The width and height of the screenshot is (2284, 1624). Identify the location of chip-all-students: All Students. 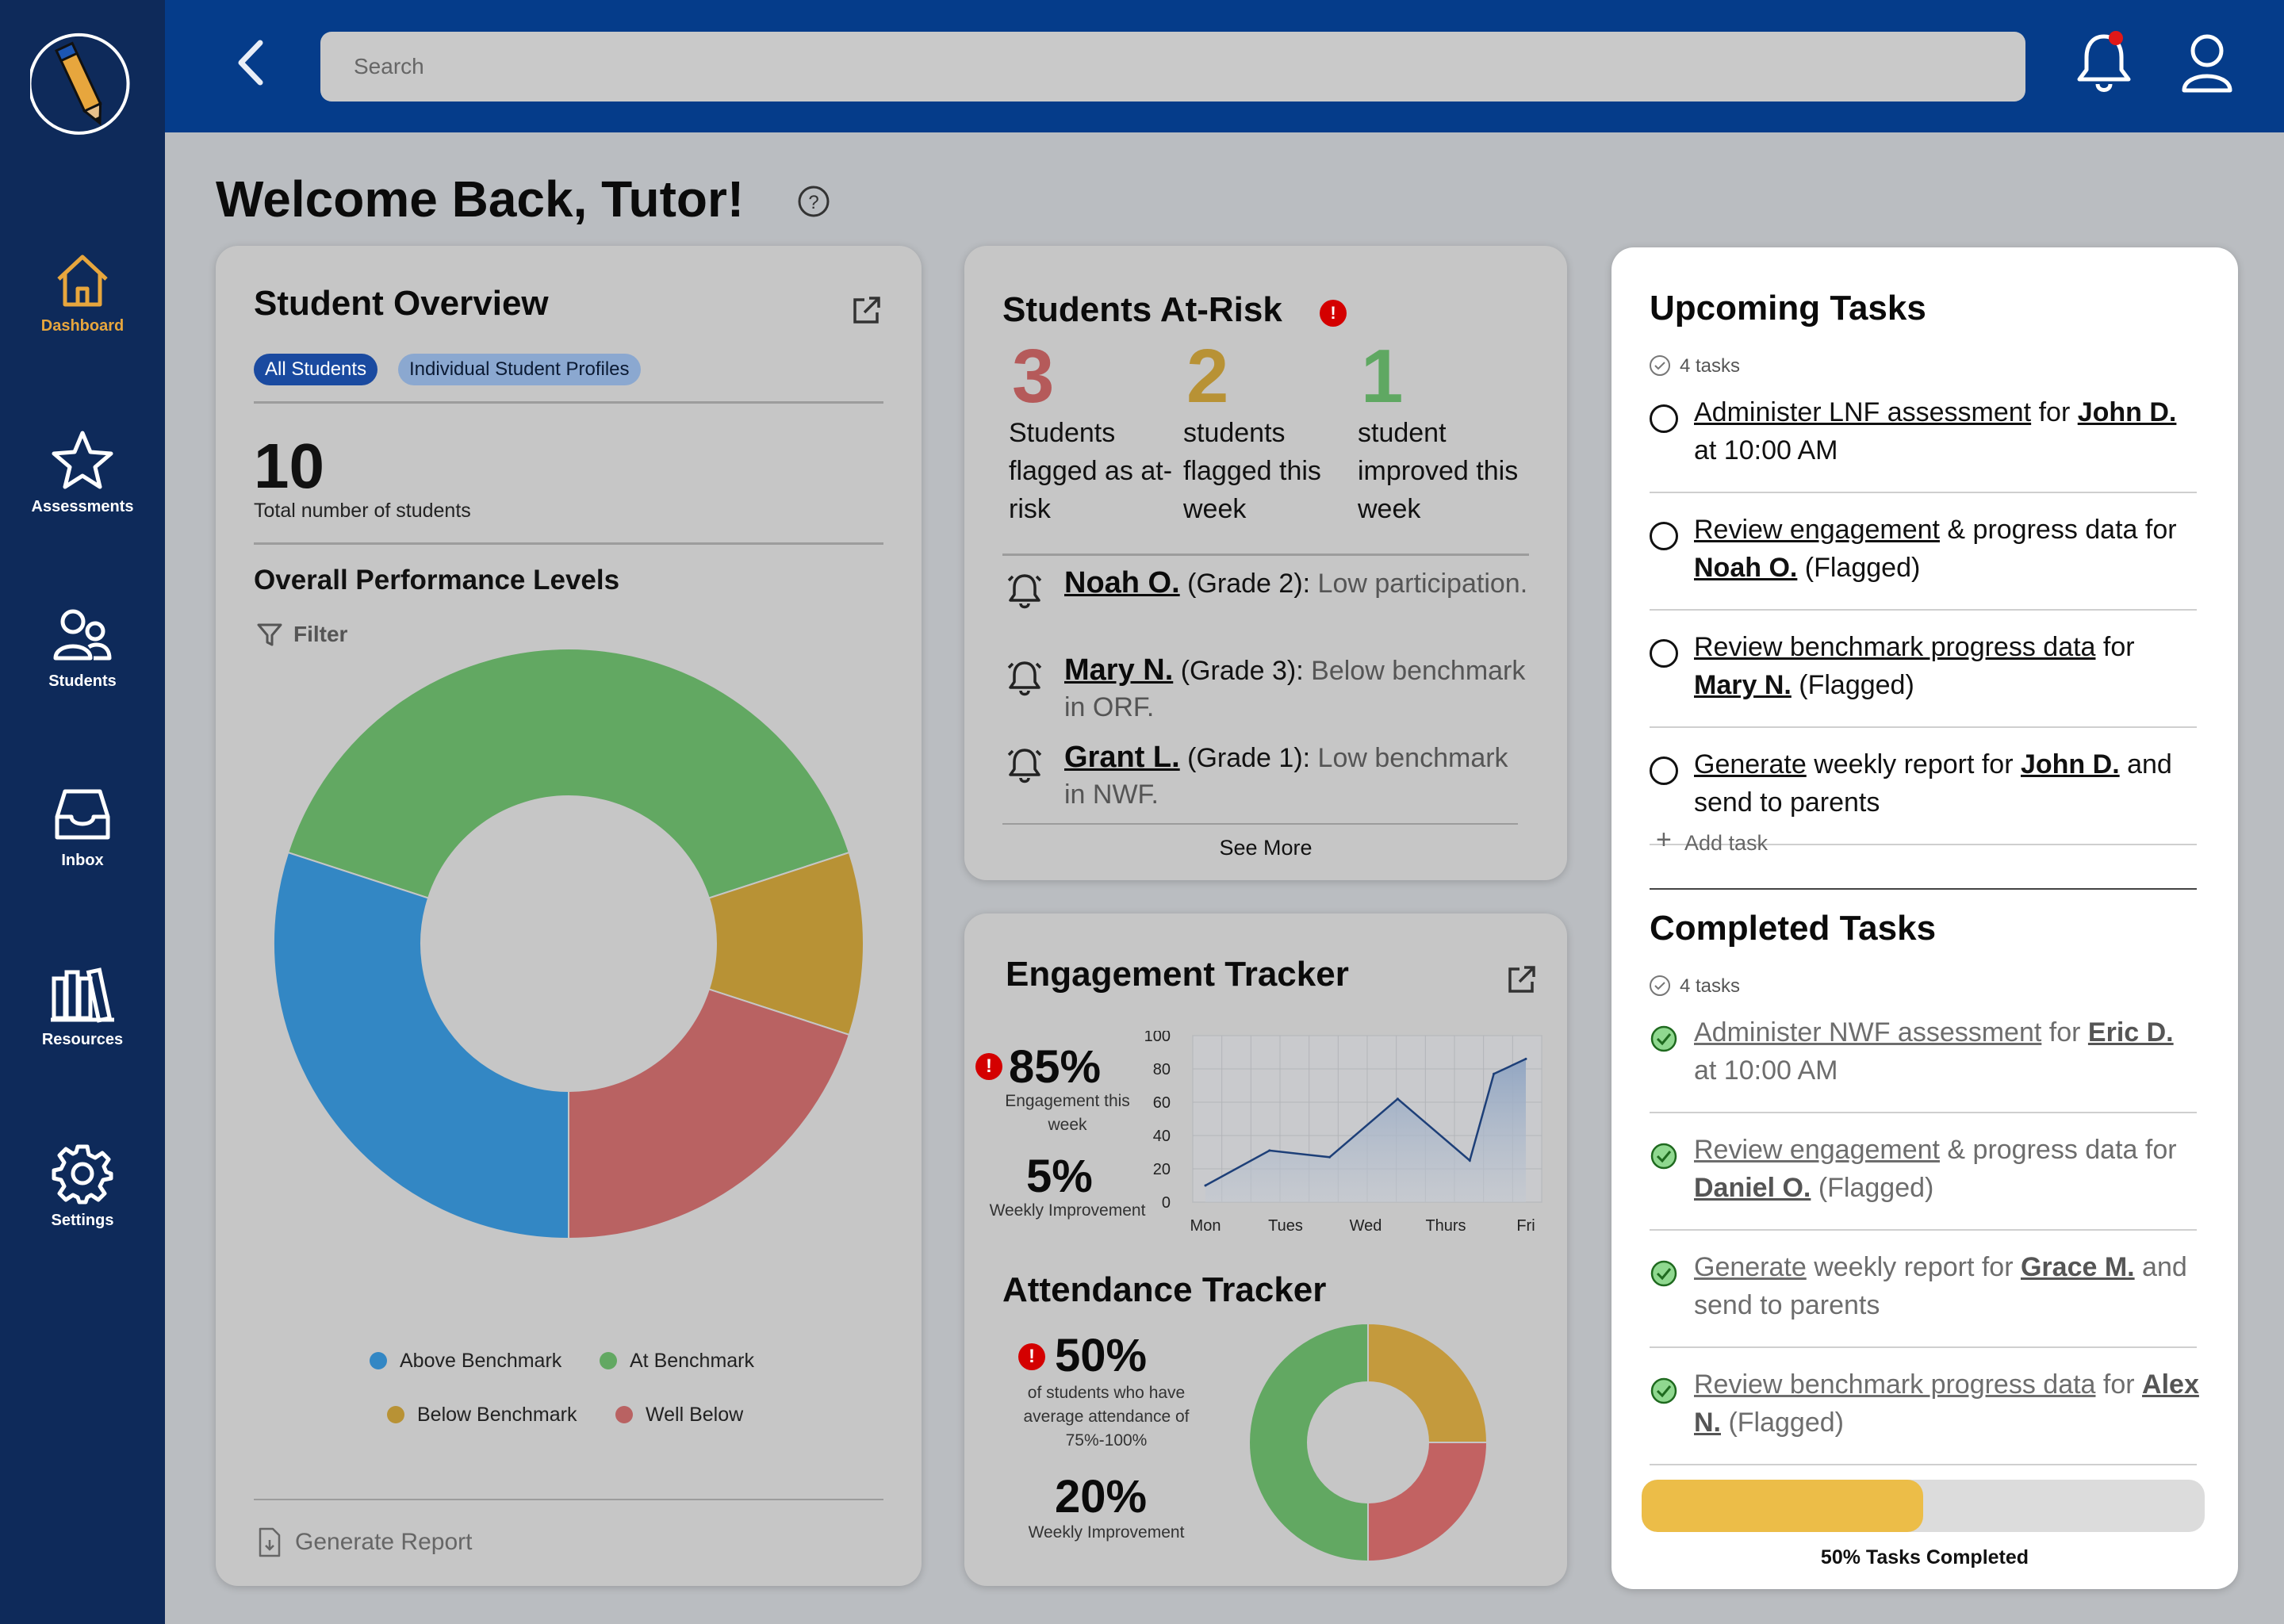
(316, 369).